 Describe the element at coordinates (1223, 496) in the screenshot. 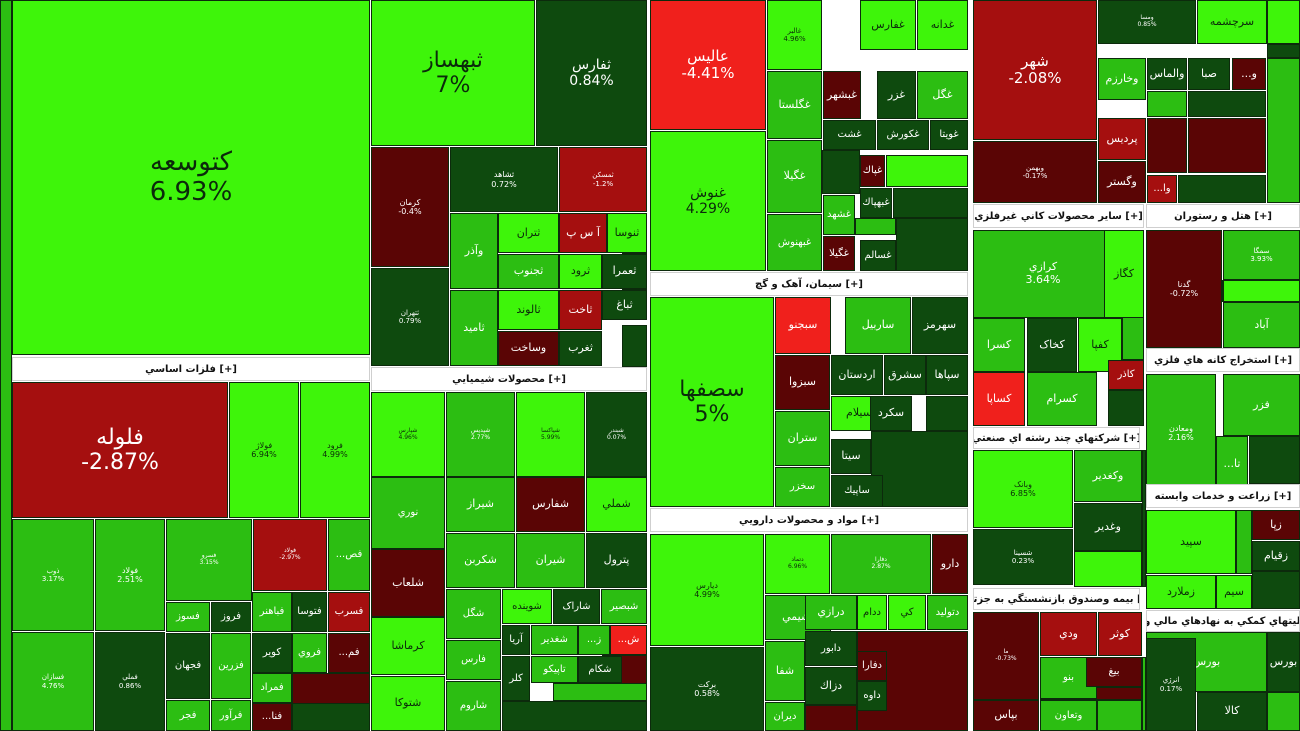

I see `sector-header: [+] زراعت و خدمات وابسته` at that location.